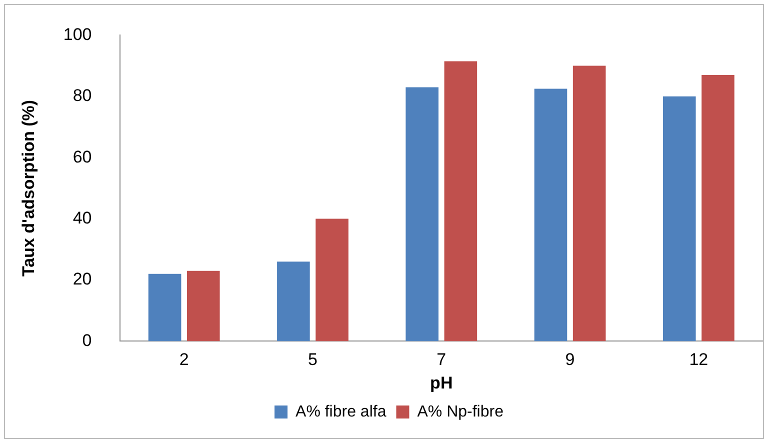 This screenshot has height=443, width=768. What do you see at coordinates (441, 360) in the screenshot?
I see `x-tick-label: 7` at bounding box center [441, 360].